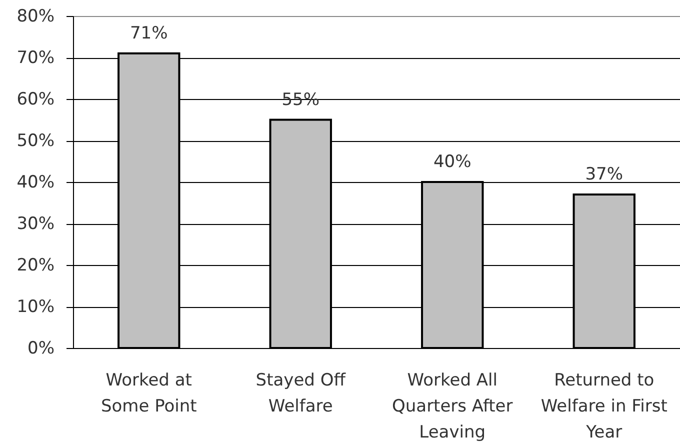  Describe the element at coordinates (452, 406) in the screenshot. I see `x-tick-label: Worked All Quarters After Leaving` at that location.